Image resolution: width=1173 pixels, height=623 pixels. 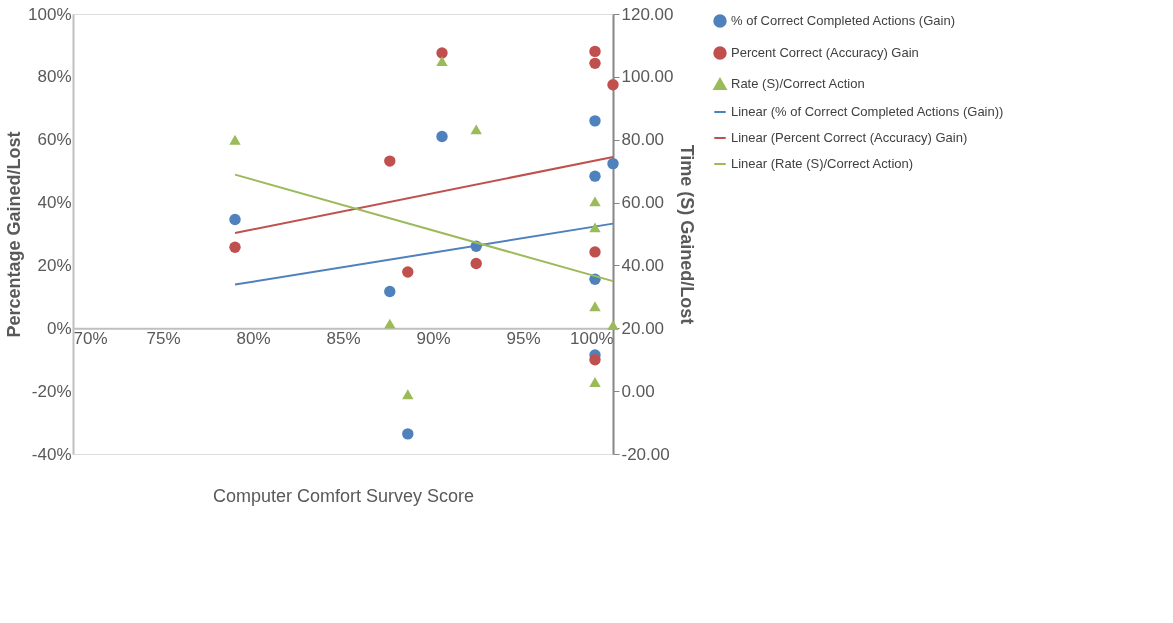 What do you see at coordinates (638, 391) in the screenshot?
I see `y2-tick-label: 0.00` at bounding box center [638, 391].